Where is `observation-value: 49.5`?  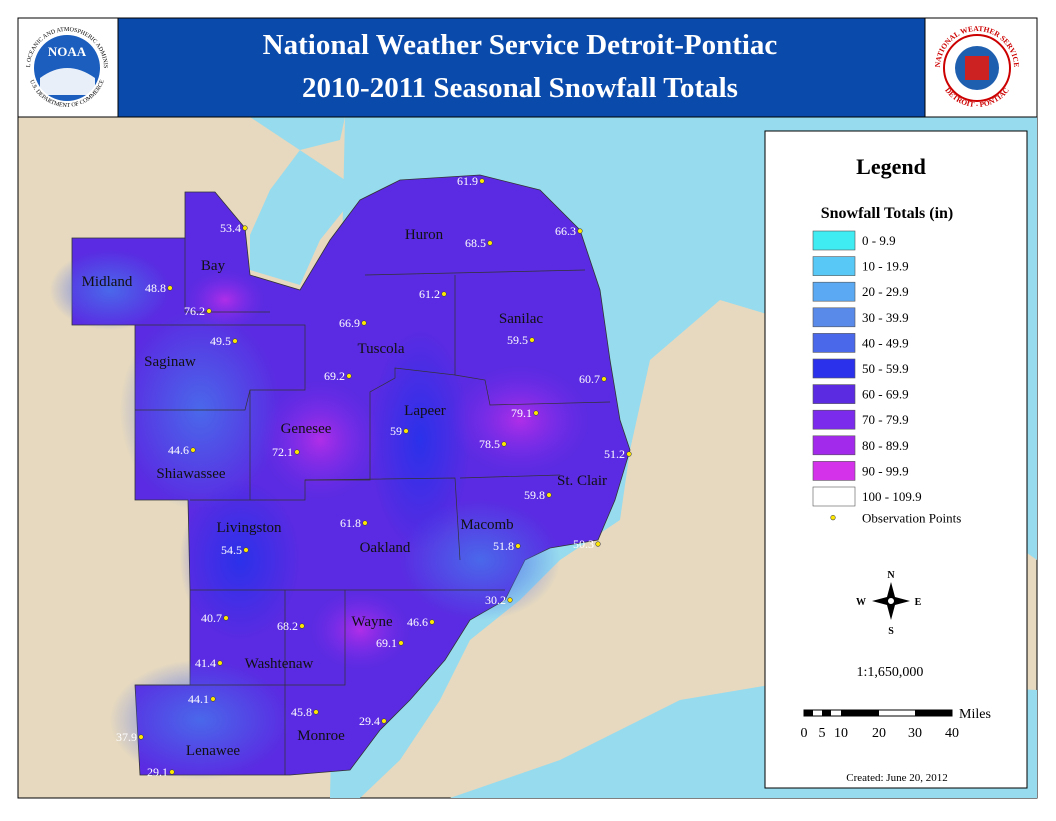 observation-value: 49.5 is located at coordinates (220, 341).